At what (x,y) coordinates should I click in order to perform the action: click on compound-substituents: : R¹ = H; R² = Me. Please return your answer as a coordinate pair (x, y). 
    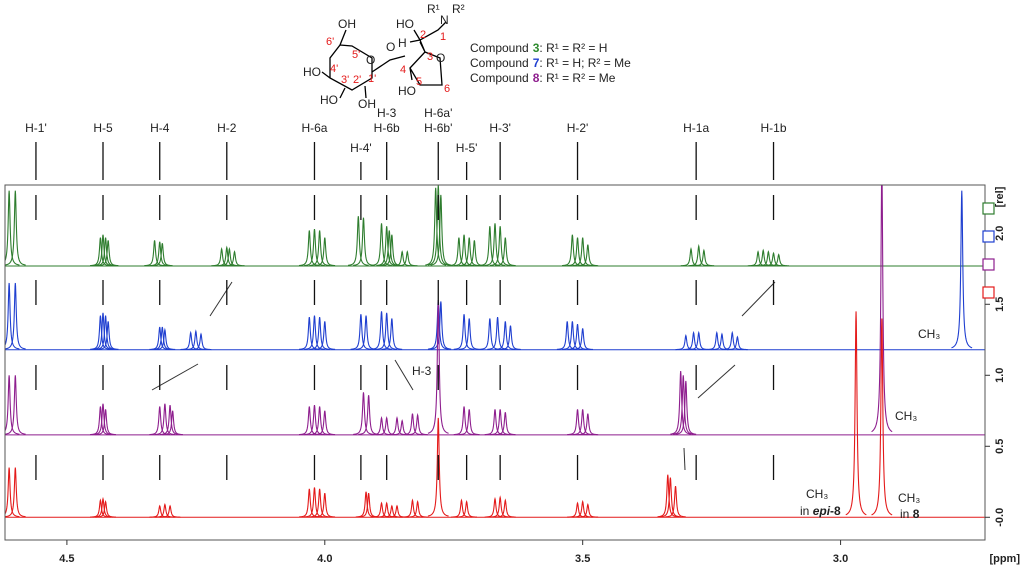
    Looking at the image, I should click on (585, 63).